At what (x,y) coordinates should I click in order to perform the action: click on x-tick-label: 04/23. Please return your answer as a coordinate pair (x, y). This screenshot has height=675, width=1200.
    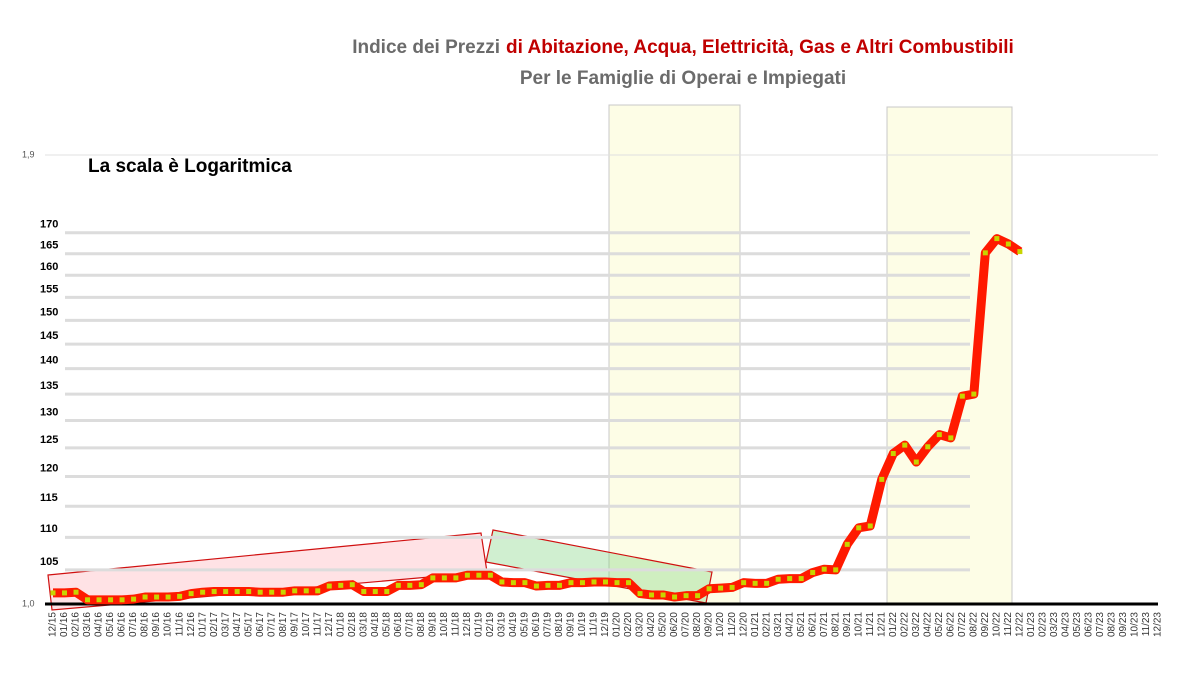
    Looking at the image, I should click on (1066, 624).